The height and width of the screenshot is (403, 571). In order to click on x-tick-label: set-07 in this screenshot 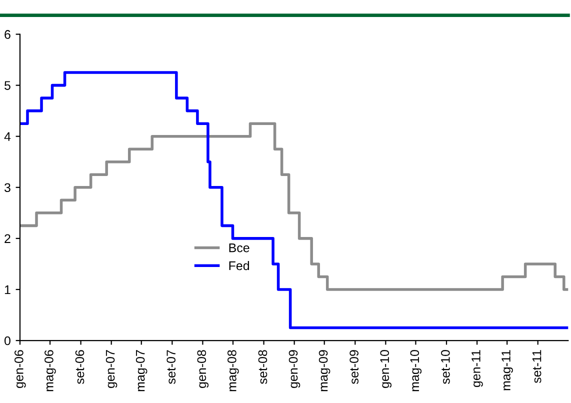, I will do `click(171, 367)`.